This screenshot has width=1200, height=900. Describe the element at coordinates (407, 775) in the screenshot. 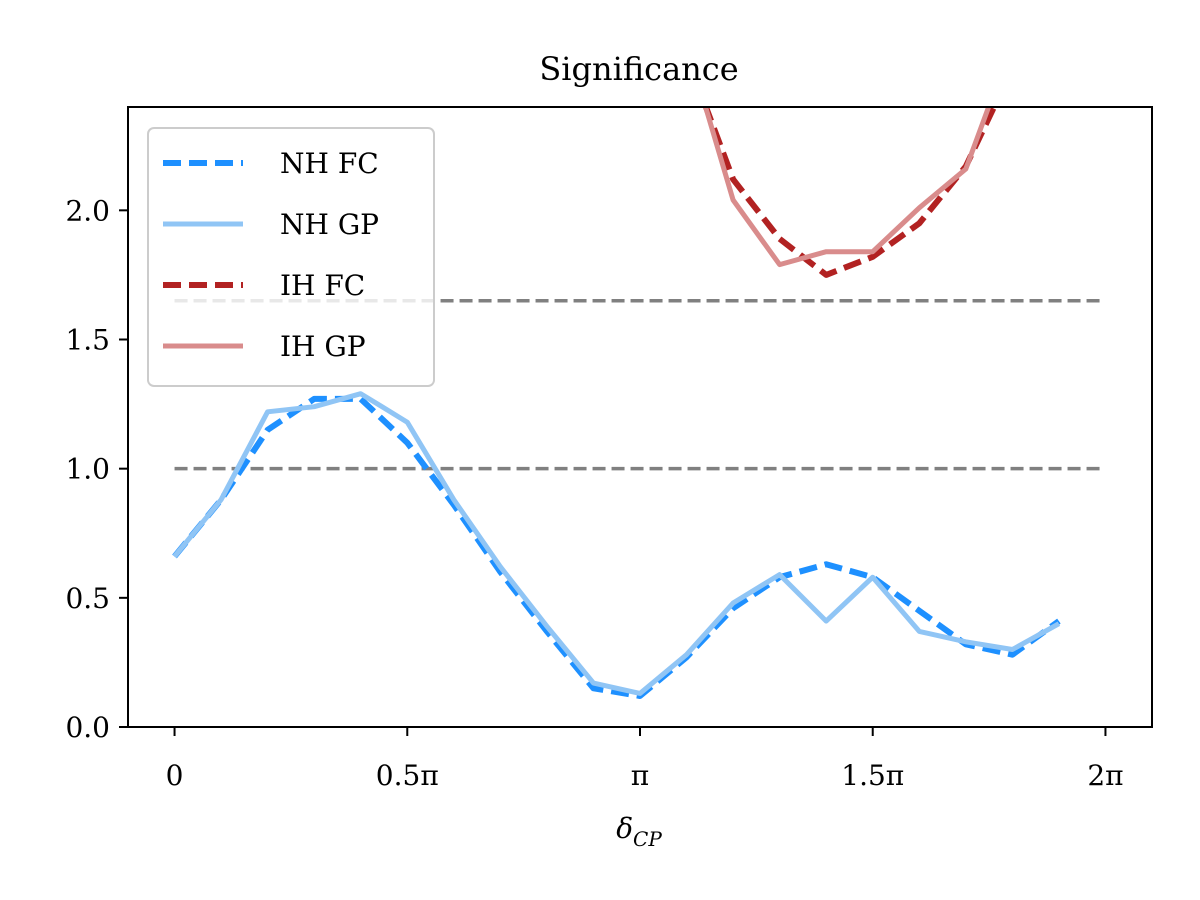

I see `x-tick-label: 0.5π` at that location.